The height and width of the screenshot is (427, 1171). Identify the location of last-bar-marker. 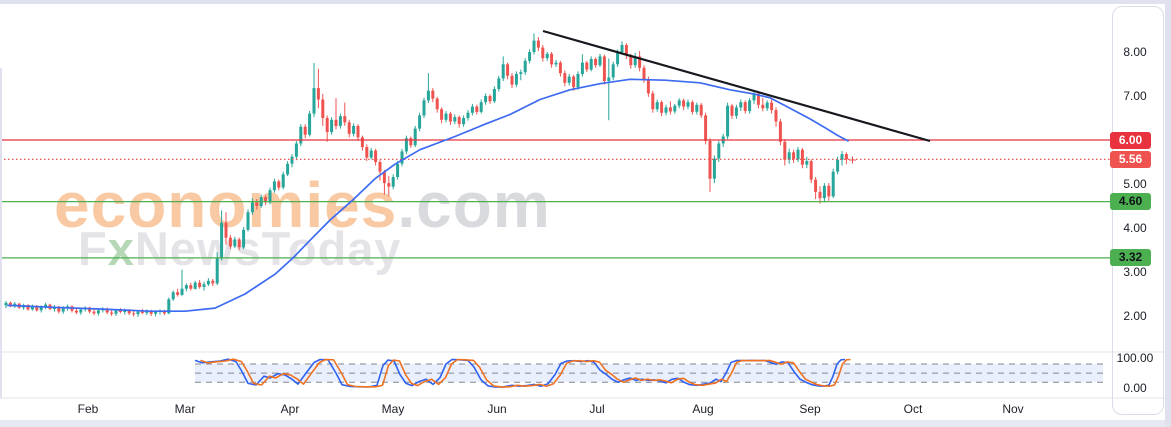
(852, 160).